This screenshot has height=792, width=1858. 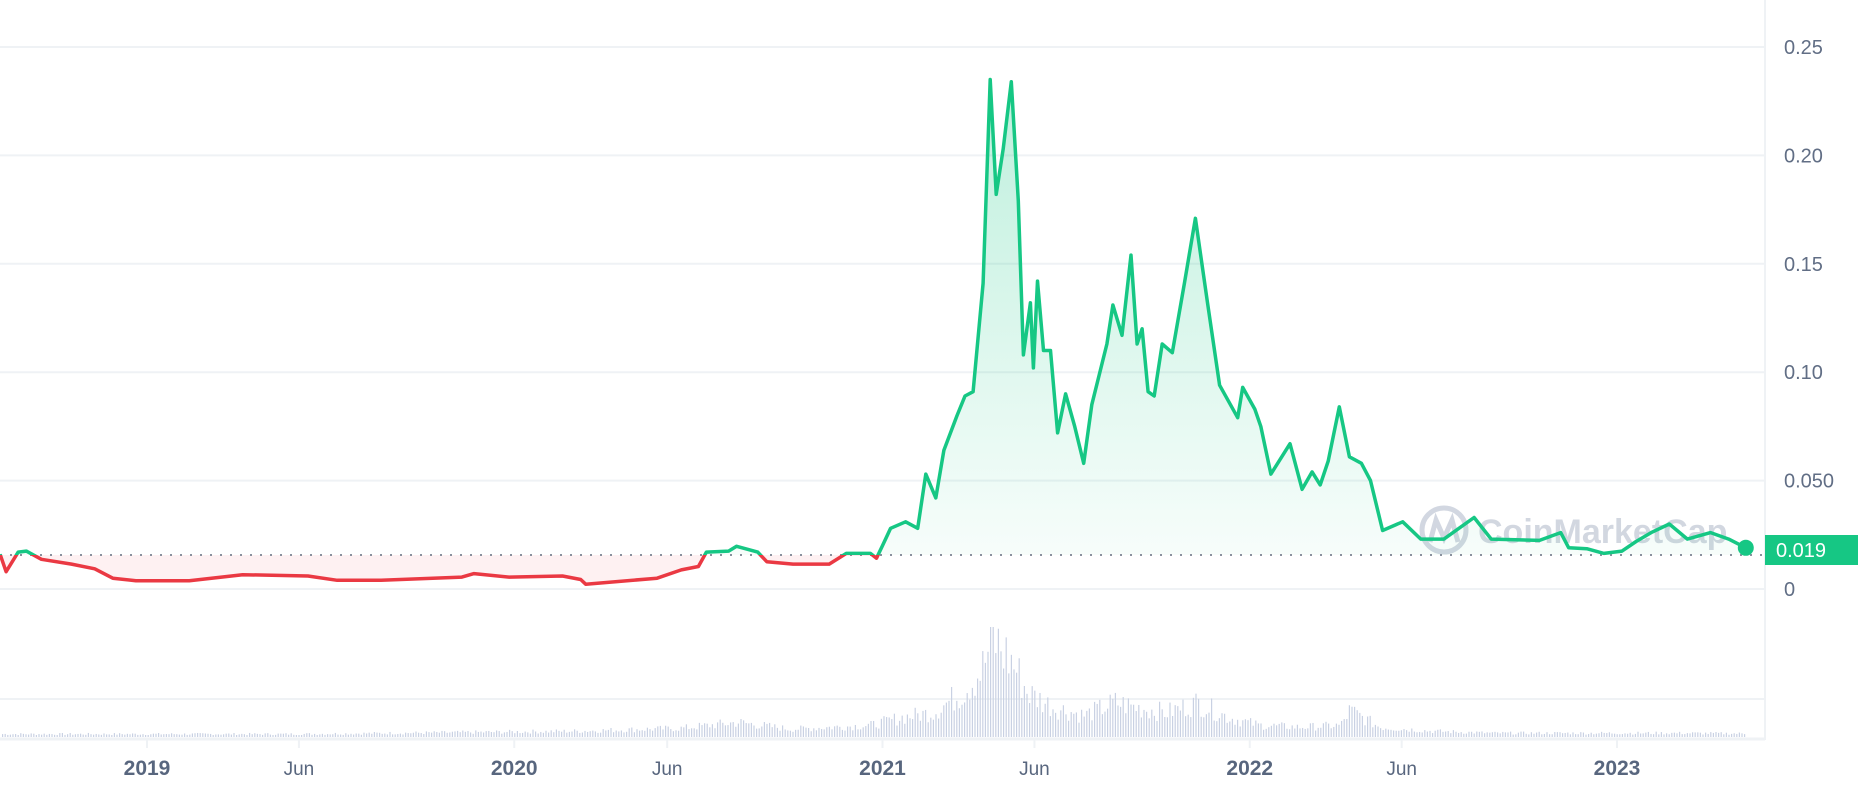 What do you see at coordinates (514, 768) in the screenshot?
I see `x-tick-label: 2020` at bounding box center [514, 768].